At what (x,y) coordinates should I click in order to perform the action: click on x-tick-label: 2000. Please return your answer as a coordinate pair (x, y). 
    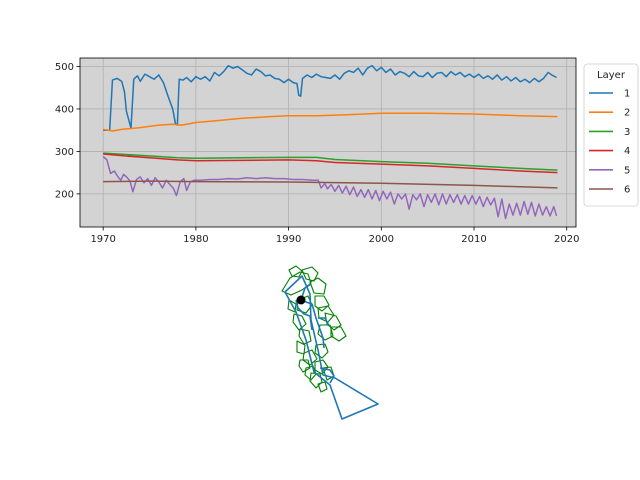
    Looking at the image, I should click on (381, 239).